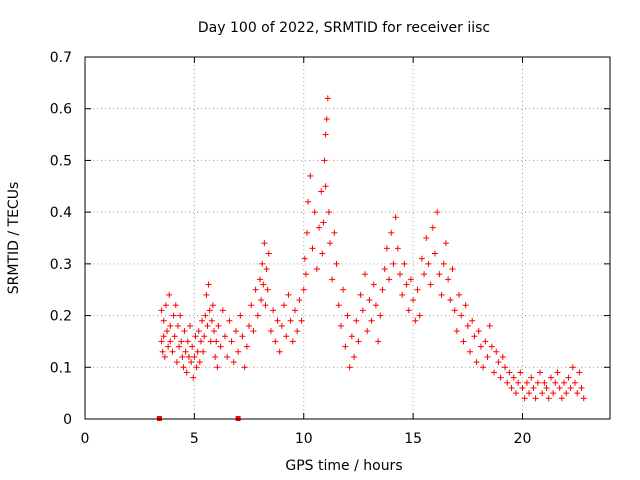 The height and width of the screenshot is (480, 640). What do you see at coordinates (61, 110) in the screenshot?
I see `y-tick-label: 0.6` at bounding box center [61, 110].